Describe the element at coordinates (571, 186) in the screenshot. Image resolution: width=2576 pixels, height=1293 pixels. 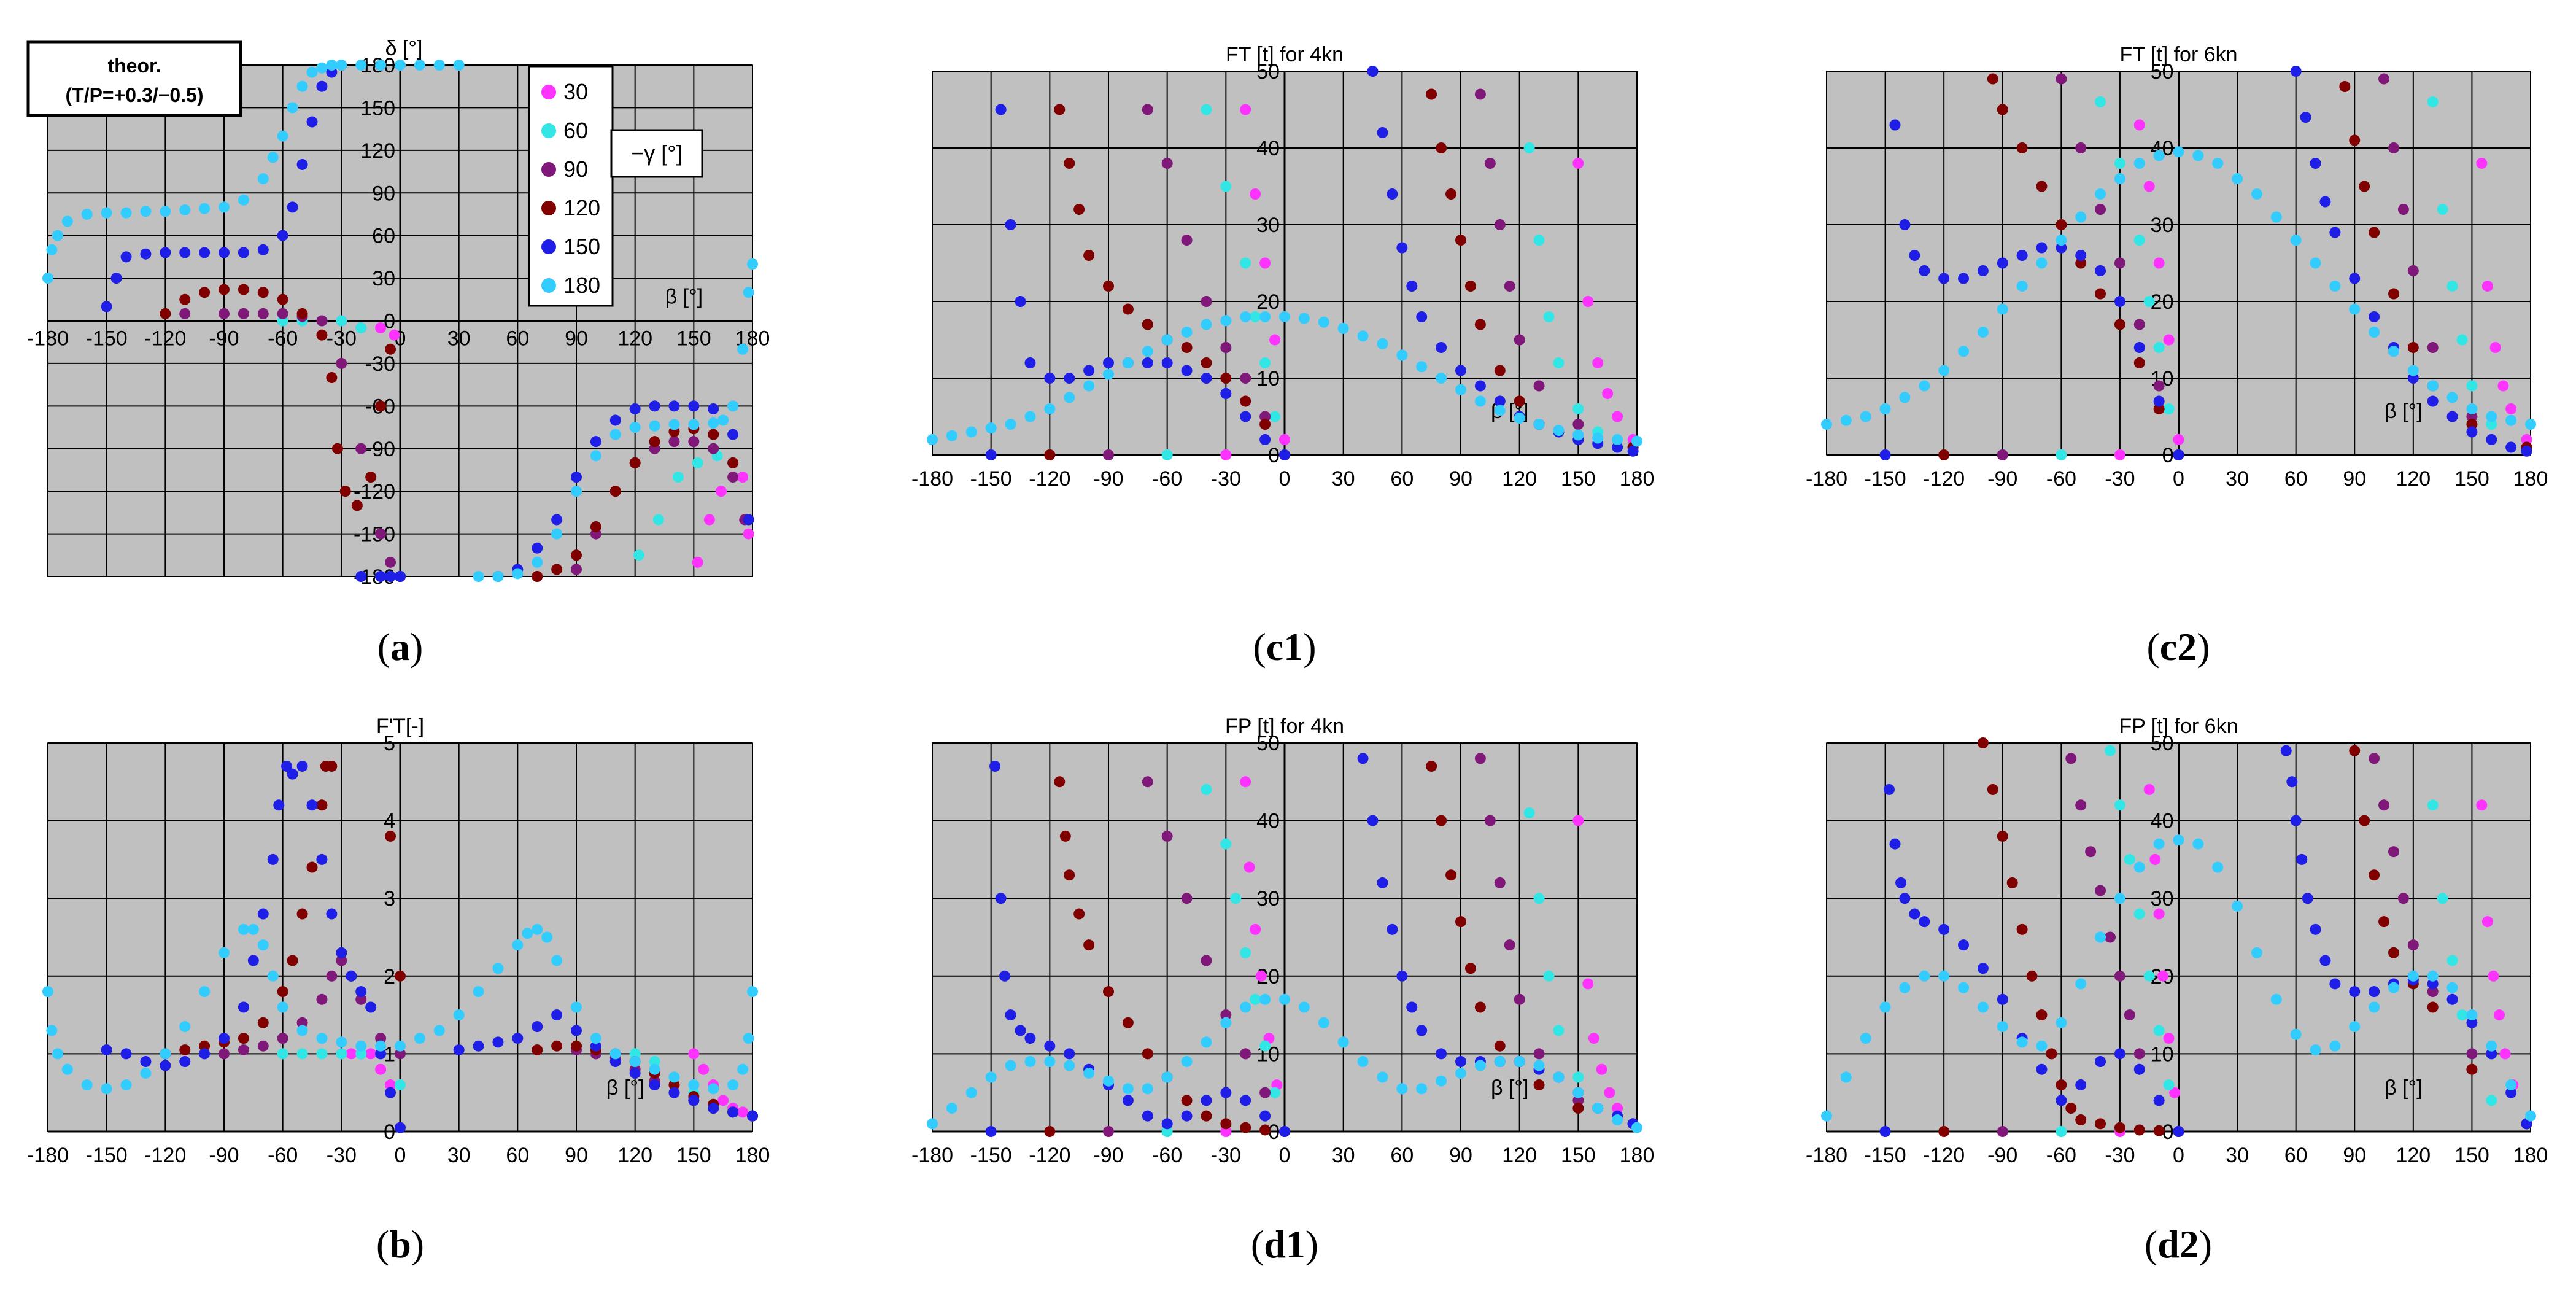
I see `legend: 30 60 90 120 150 180` at that location.